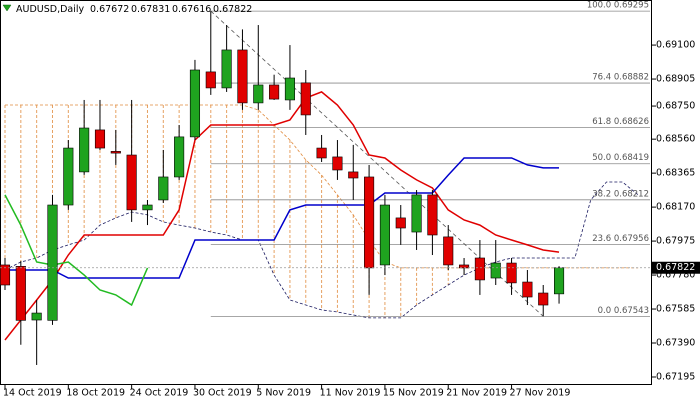  I want to click on y-tick-label: 0.69100, so click(675, 45).